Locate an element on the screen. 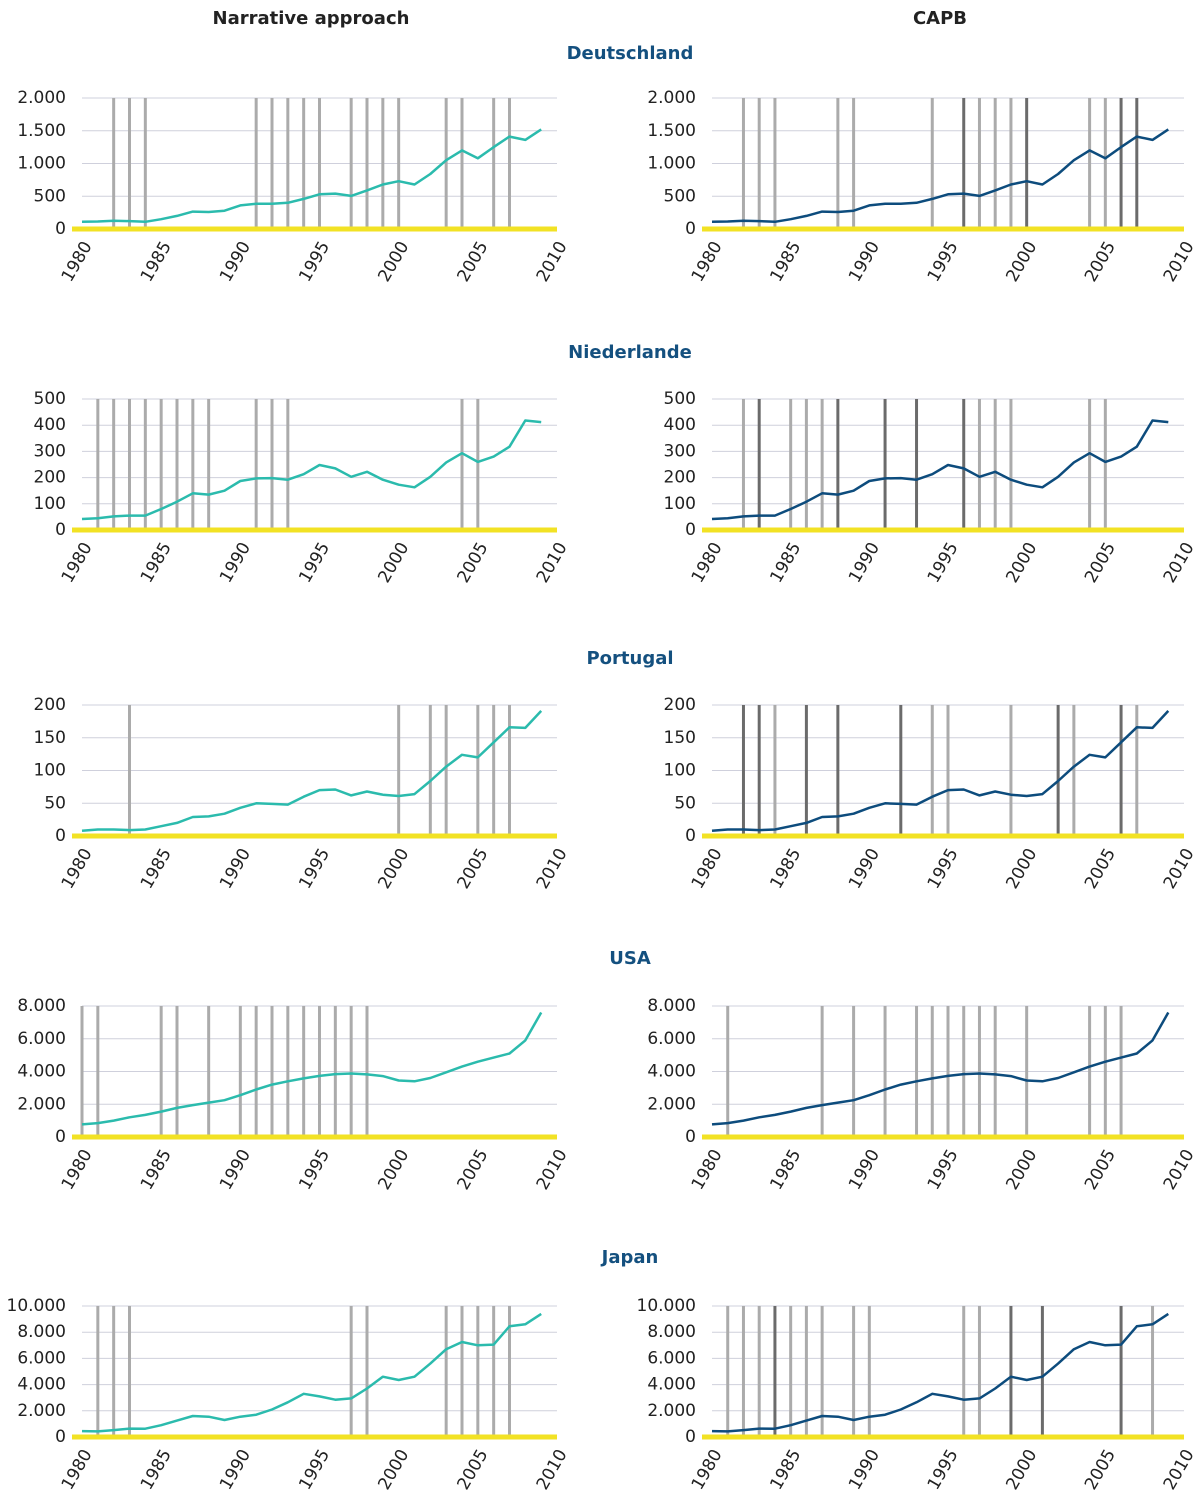  country-title: Niederlande is located at coordinates (630, 352).